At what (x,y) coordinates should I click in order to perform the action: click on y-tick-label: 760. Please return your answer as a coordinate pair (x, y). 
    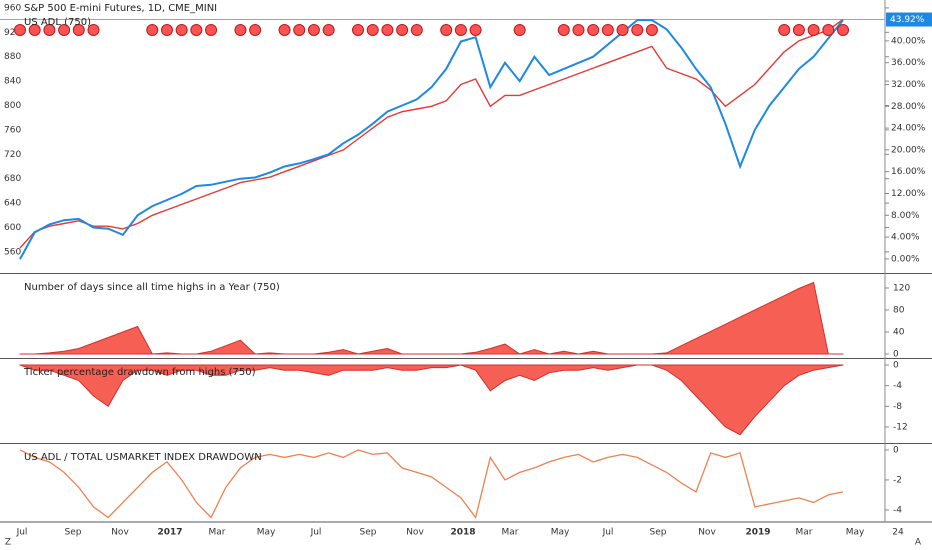
    Looking at the image, I should click on (12, 130).